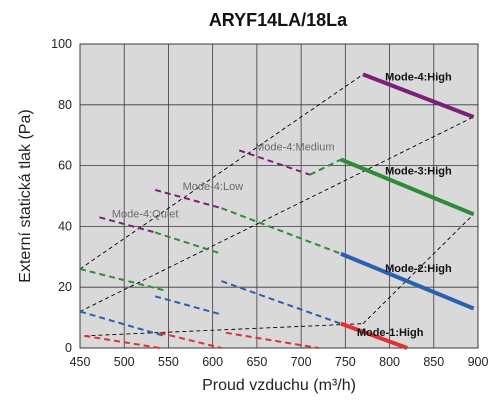 The image size is (503, 401). Describe the element at coordinates (389, 362) in the screenshot. I see `x-tick-label: 800` at that location.